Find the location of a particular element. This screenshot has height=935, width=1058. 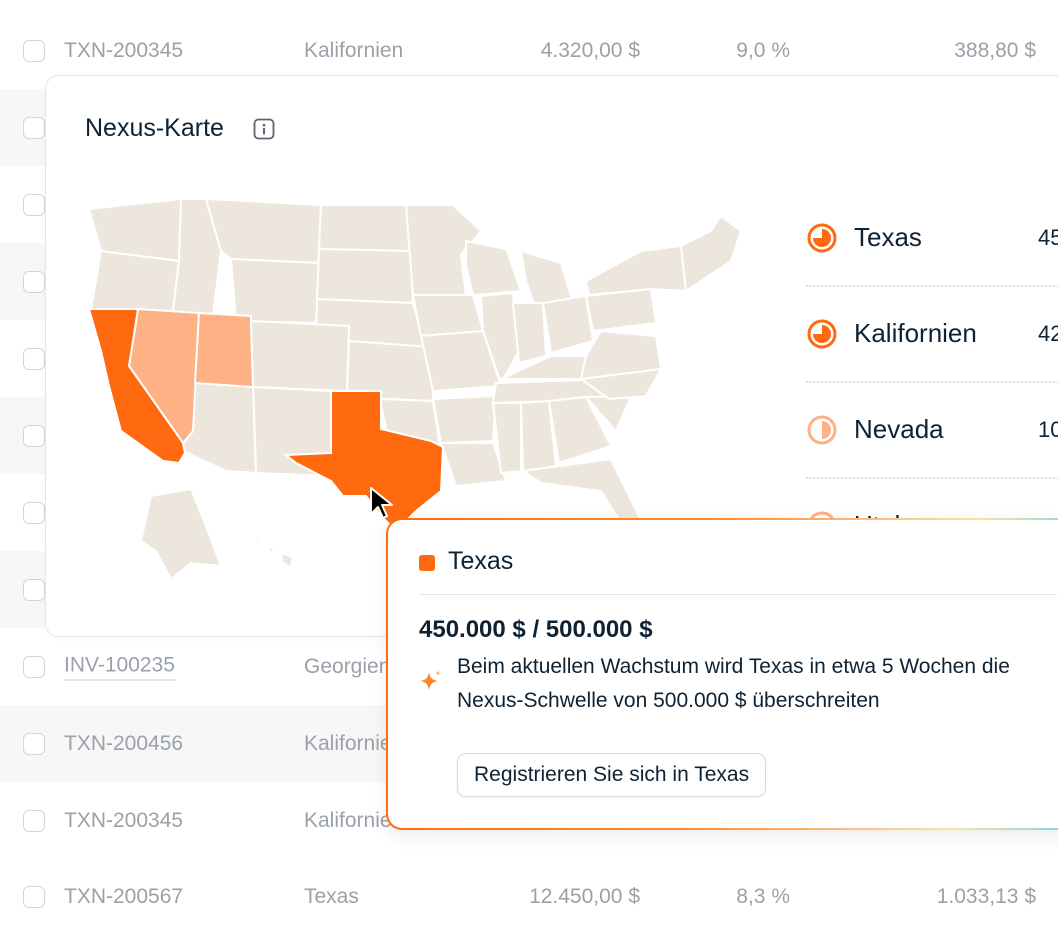

state-arkansas is located at coordinates (464, 419).